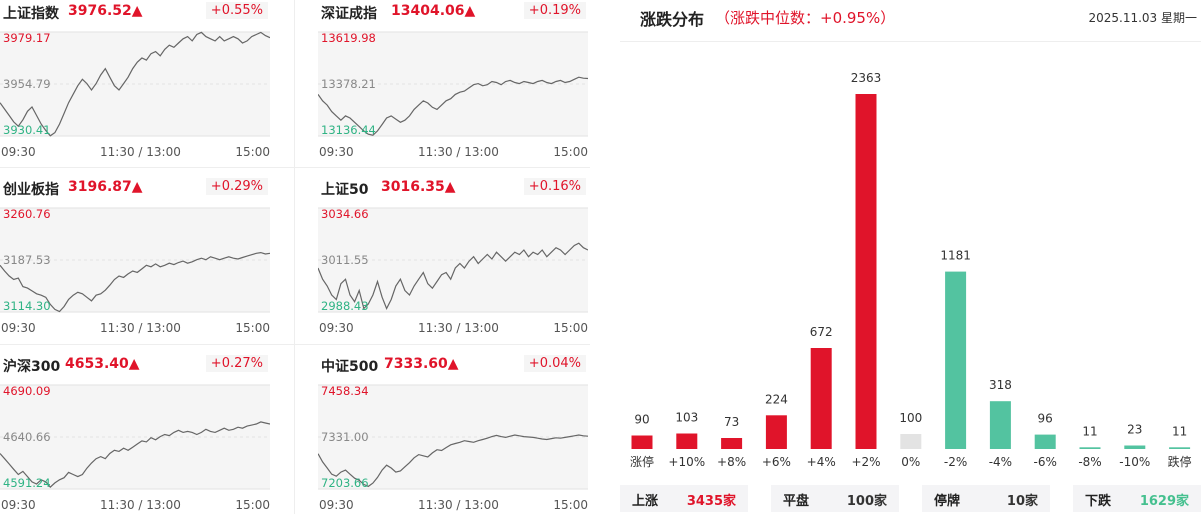  I want to click on summary-suspended: 停牌 10家, so click(986, 498).